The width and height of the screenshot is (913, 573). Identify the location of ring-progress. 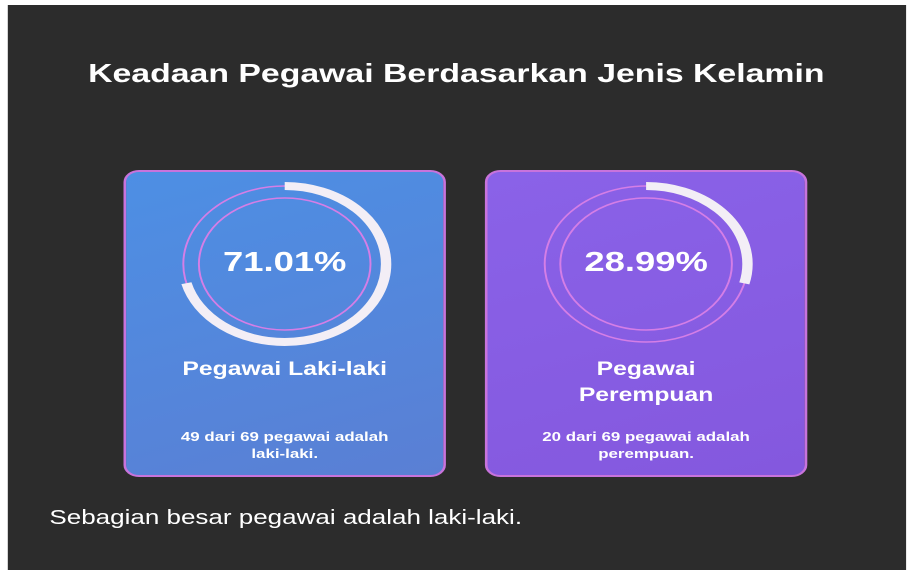
(646, 264).